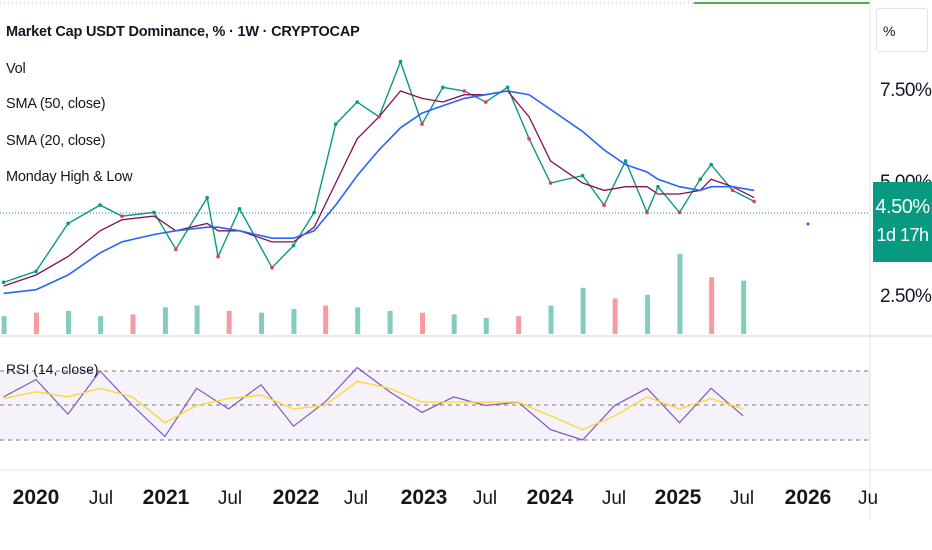 Image resolution: width=932 pixels, height=550 pixels. I want to click on future-marker, so click(808, 224).